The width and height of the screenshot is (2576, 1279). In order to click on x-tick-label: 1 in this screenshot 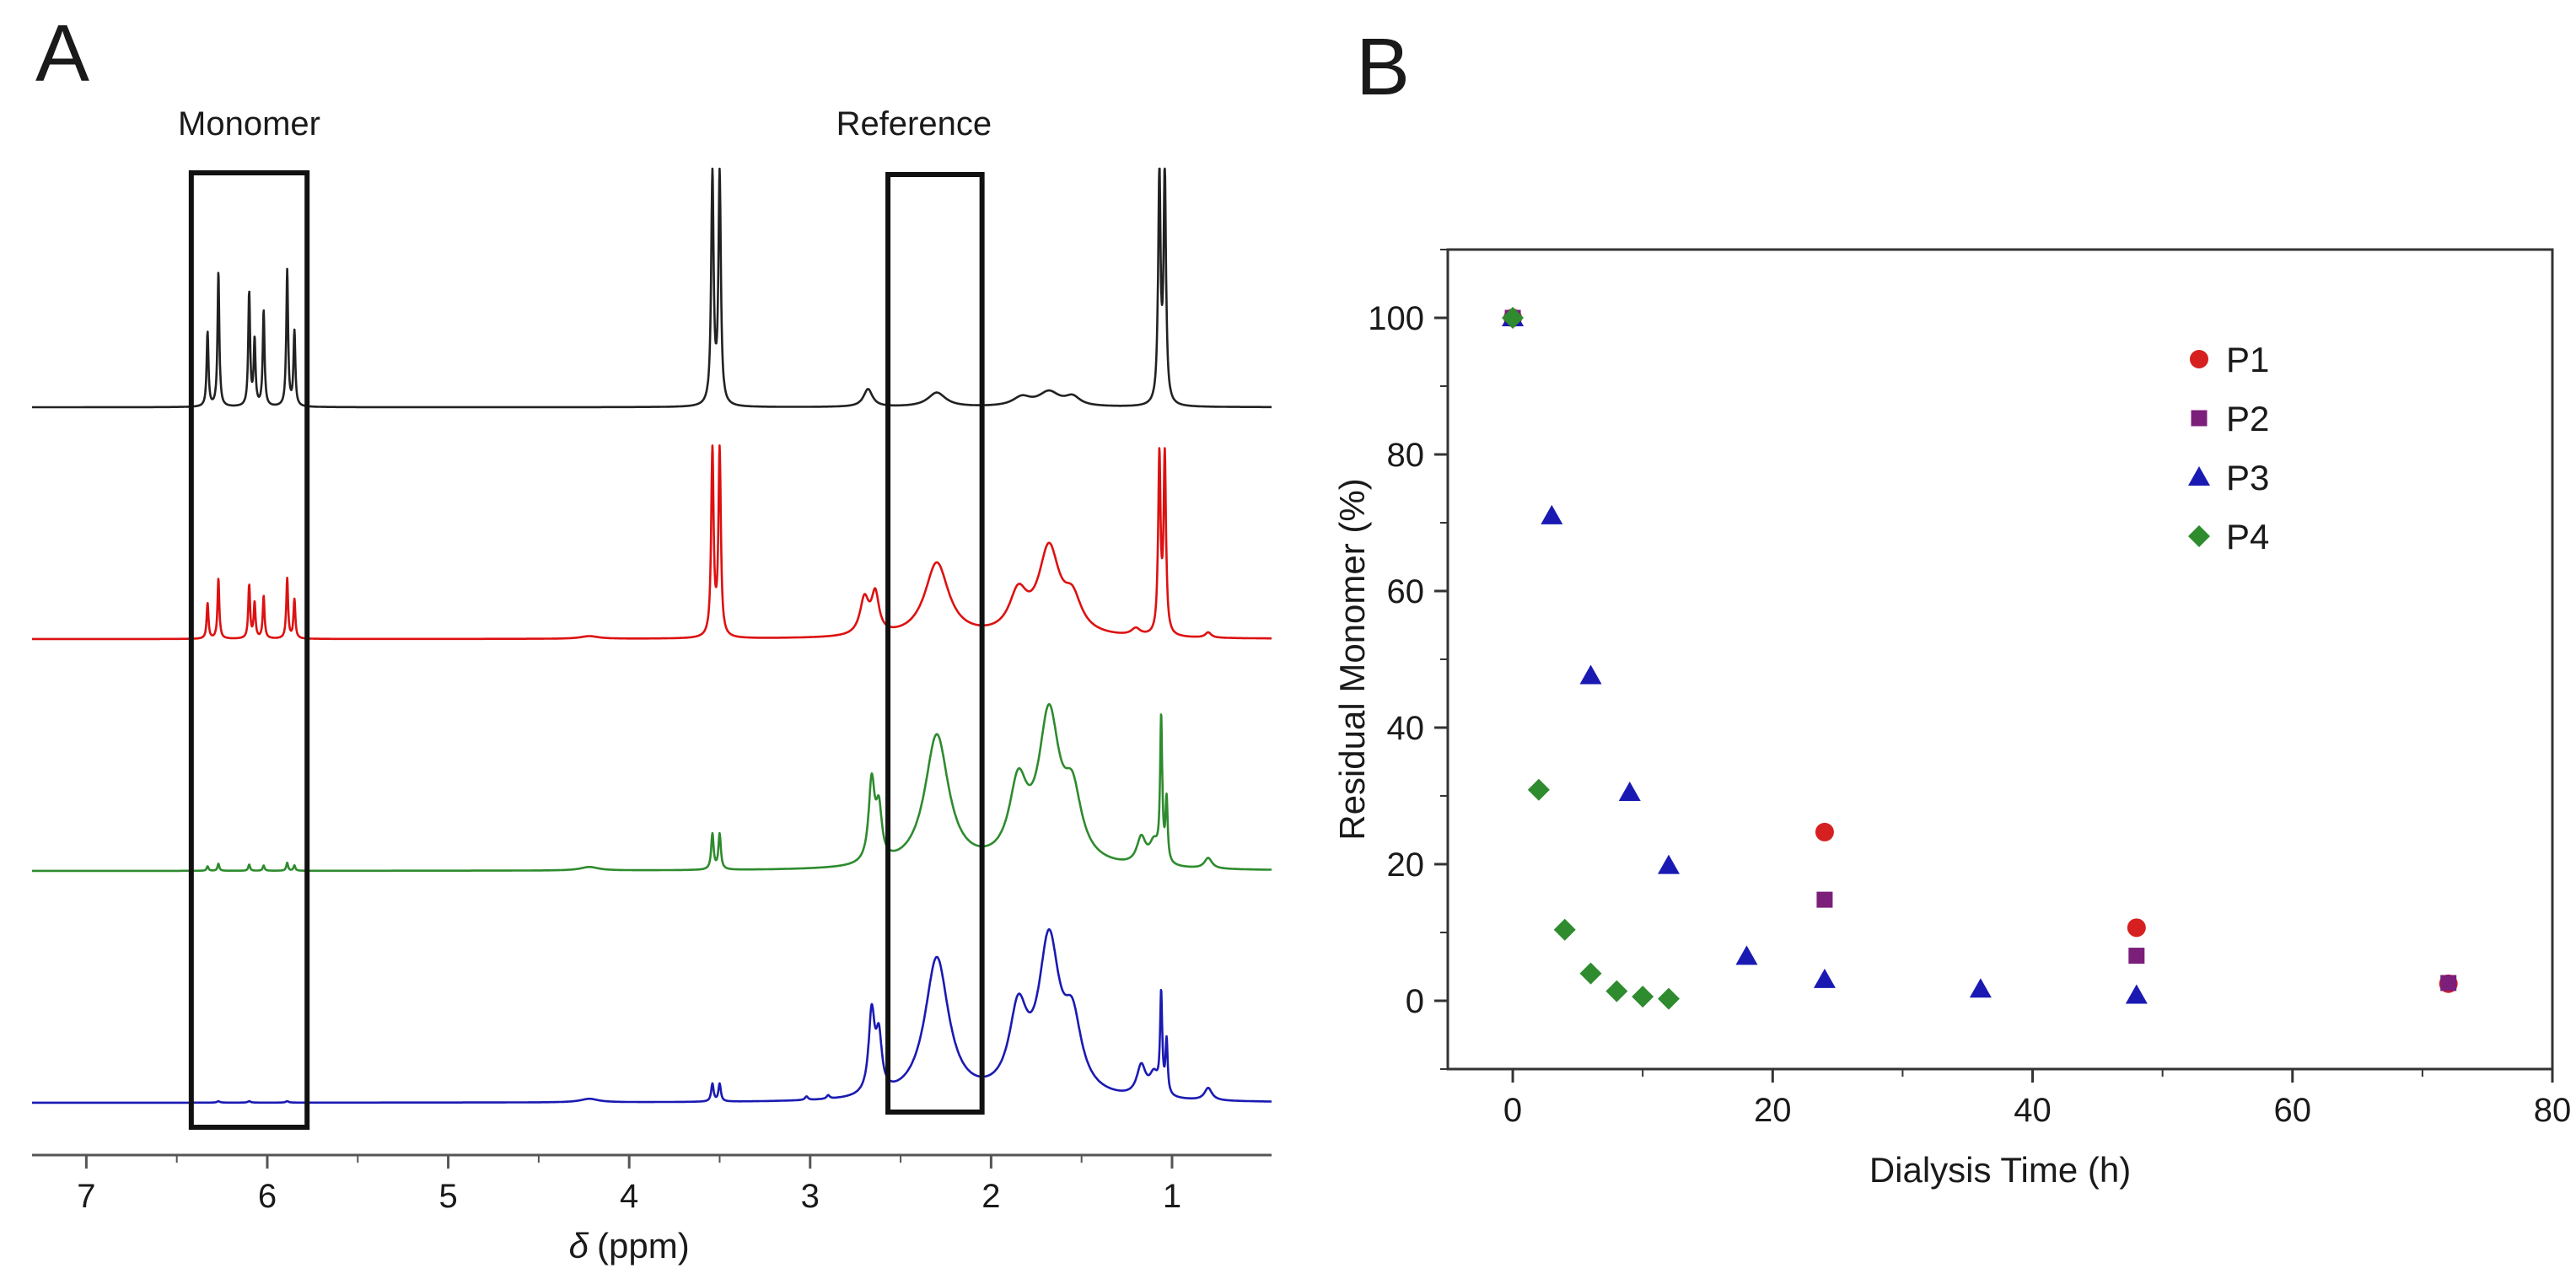, I will do `click(1172, 1196)`.